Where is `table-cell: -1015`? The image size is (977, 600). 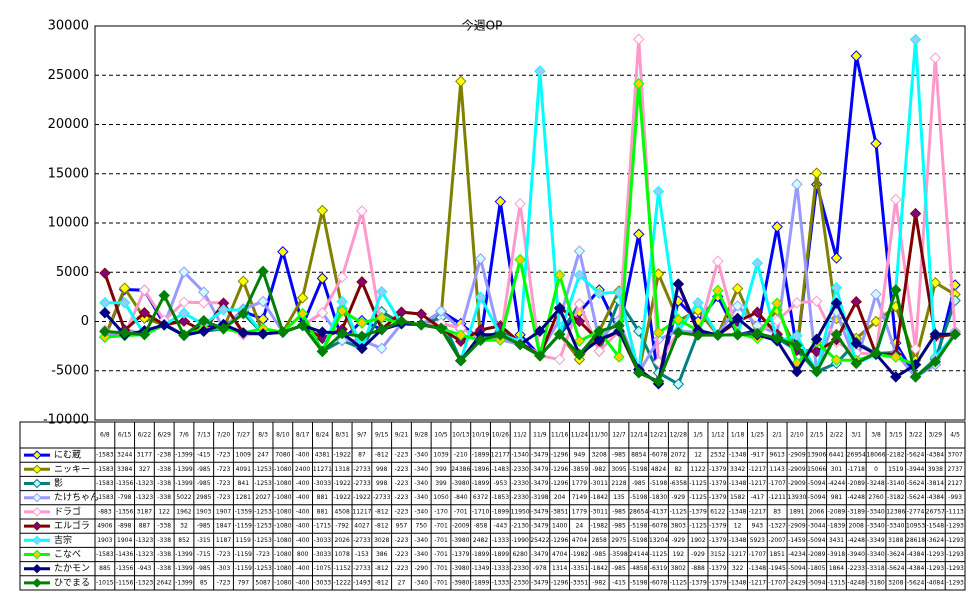 table-cell: -1015 is located at coordinates (105, 582).